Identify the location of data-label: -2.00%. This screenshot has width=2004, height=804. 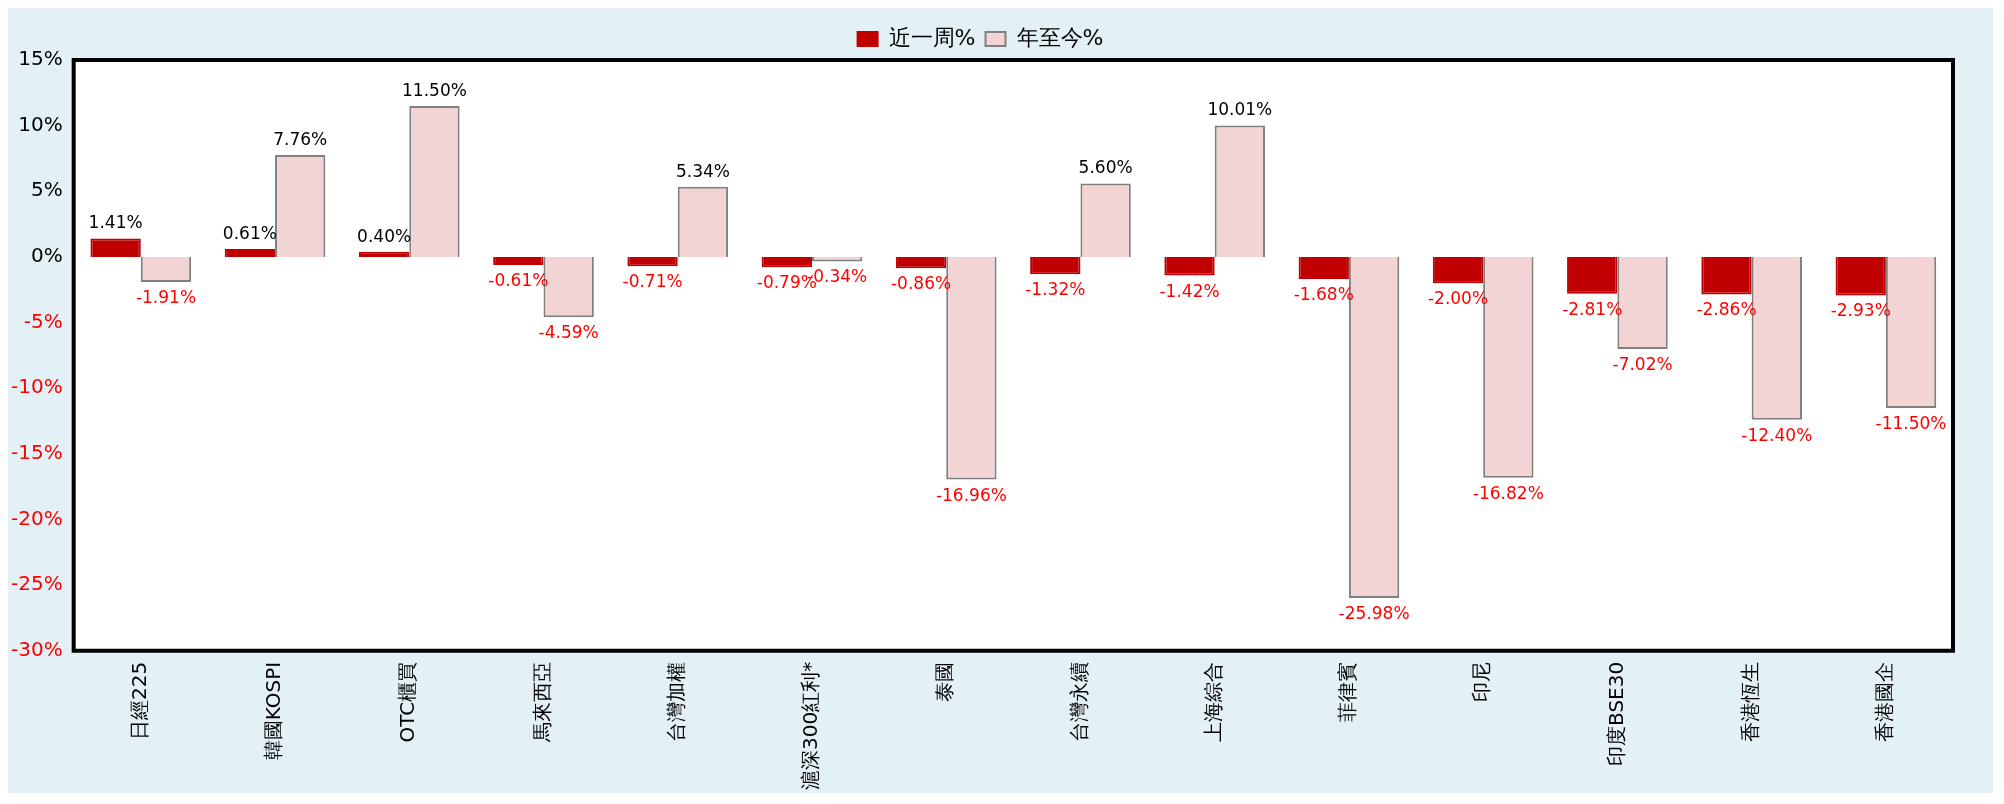
(1458, 298).